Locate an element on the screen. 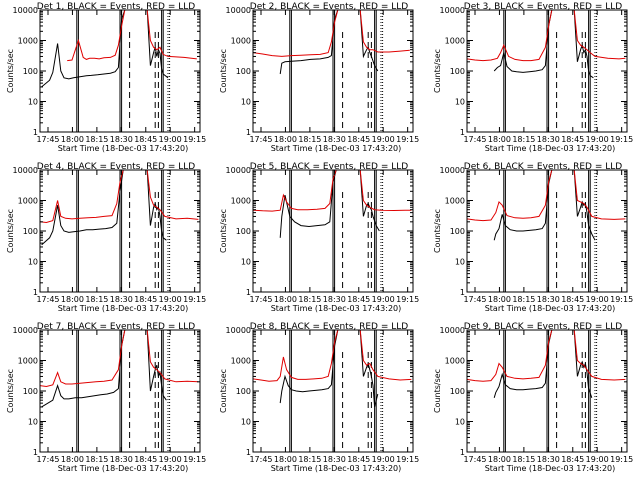 This screenshot has width=640, height=480. chart-title: Det 5, BLACK = Events, RED = LLD is located at coordinates (329, 167).